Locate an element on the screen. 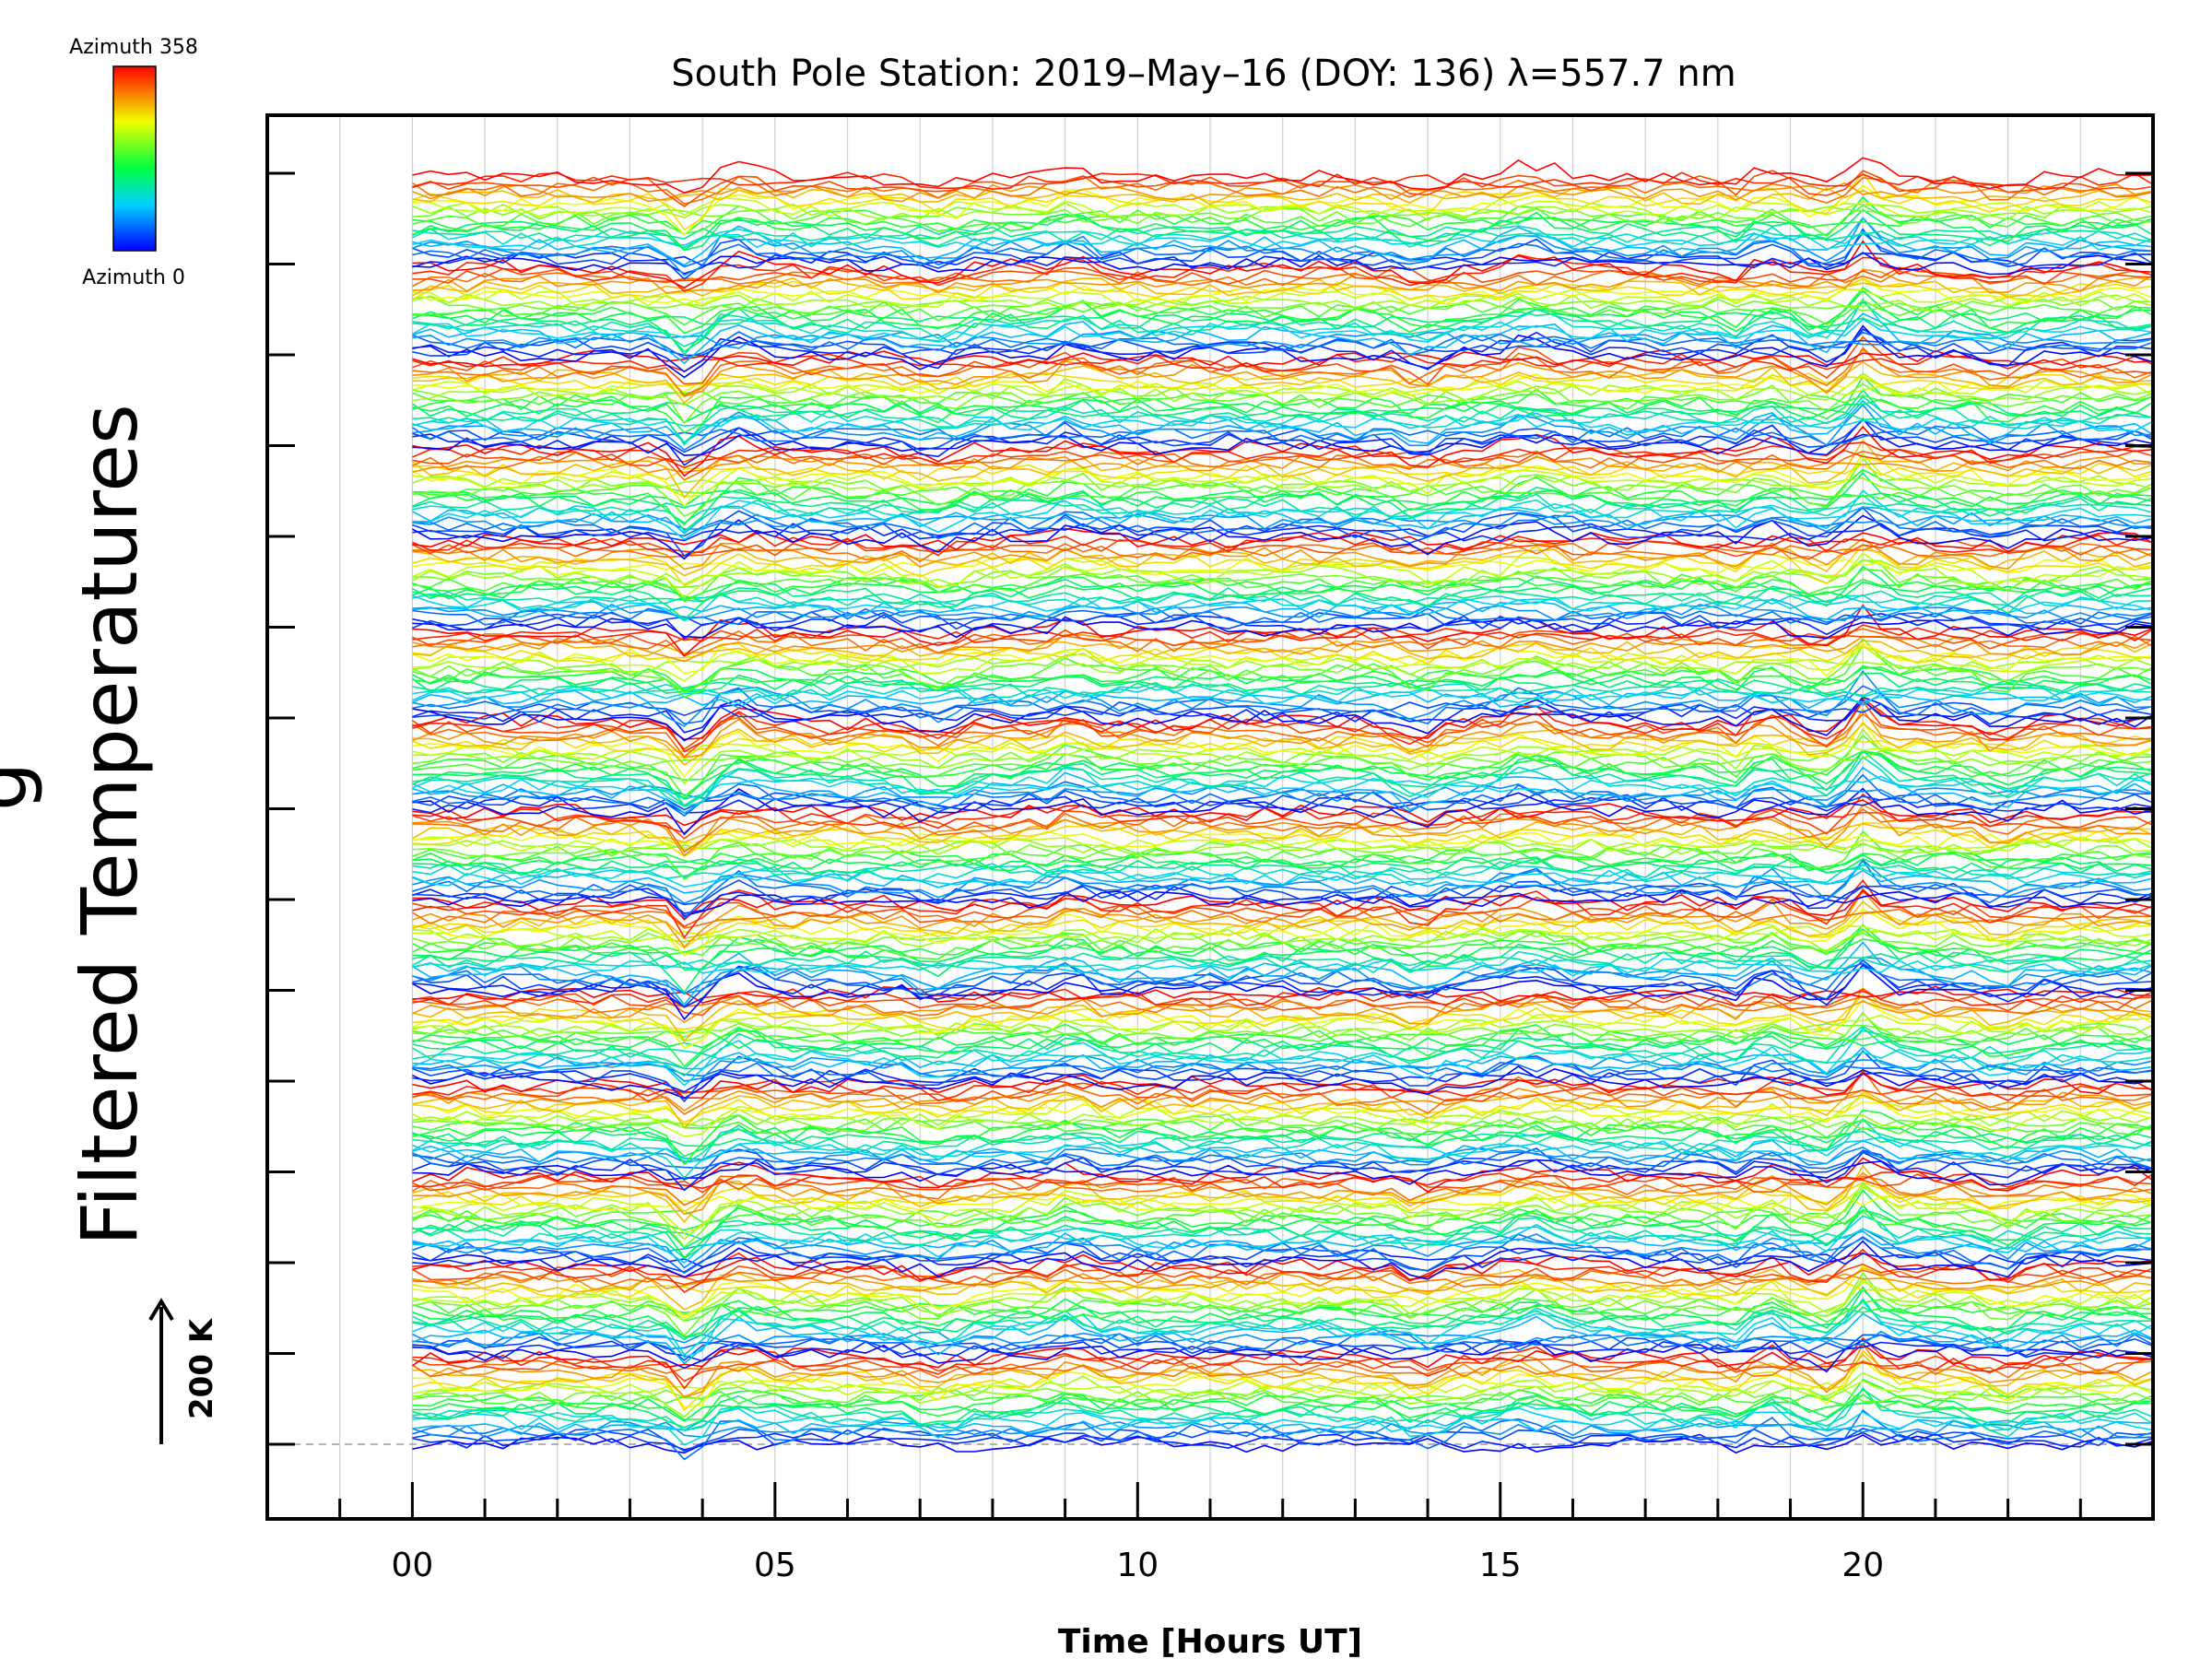 The image size is (2212, 1659). y-axis-title: Filtered Temperatures is located at coordinates (110, 825).